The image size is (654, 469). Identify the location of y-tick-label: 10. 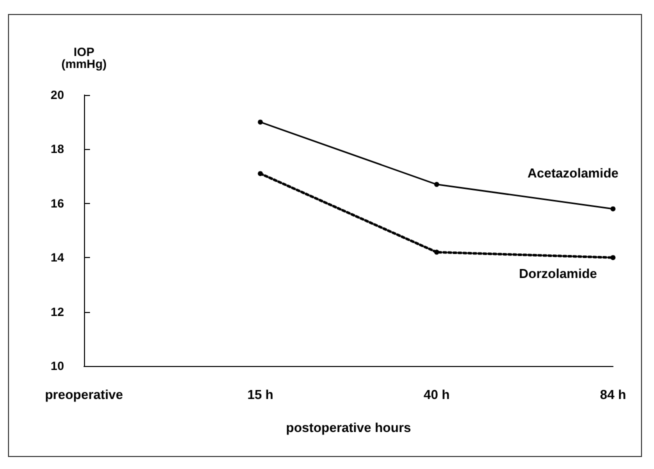
(57, 366).